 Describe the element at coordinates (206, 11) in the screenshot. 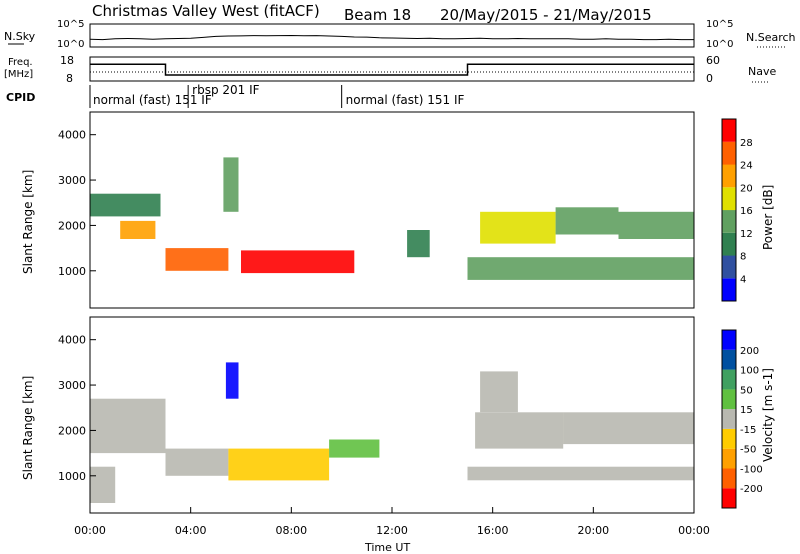

I see `station-title: Christmas Valley West (fitACF)` at that location.